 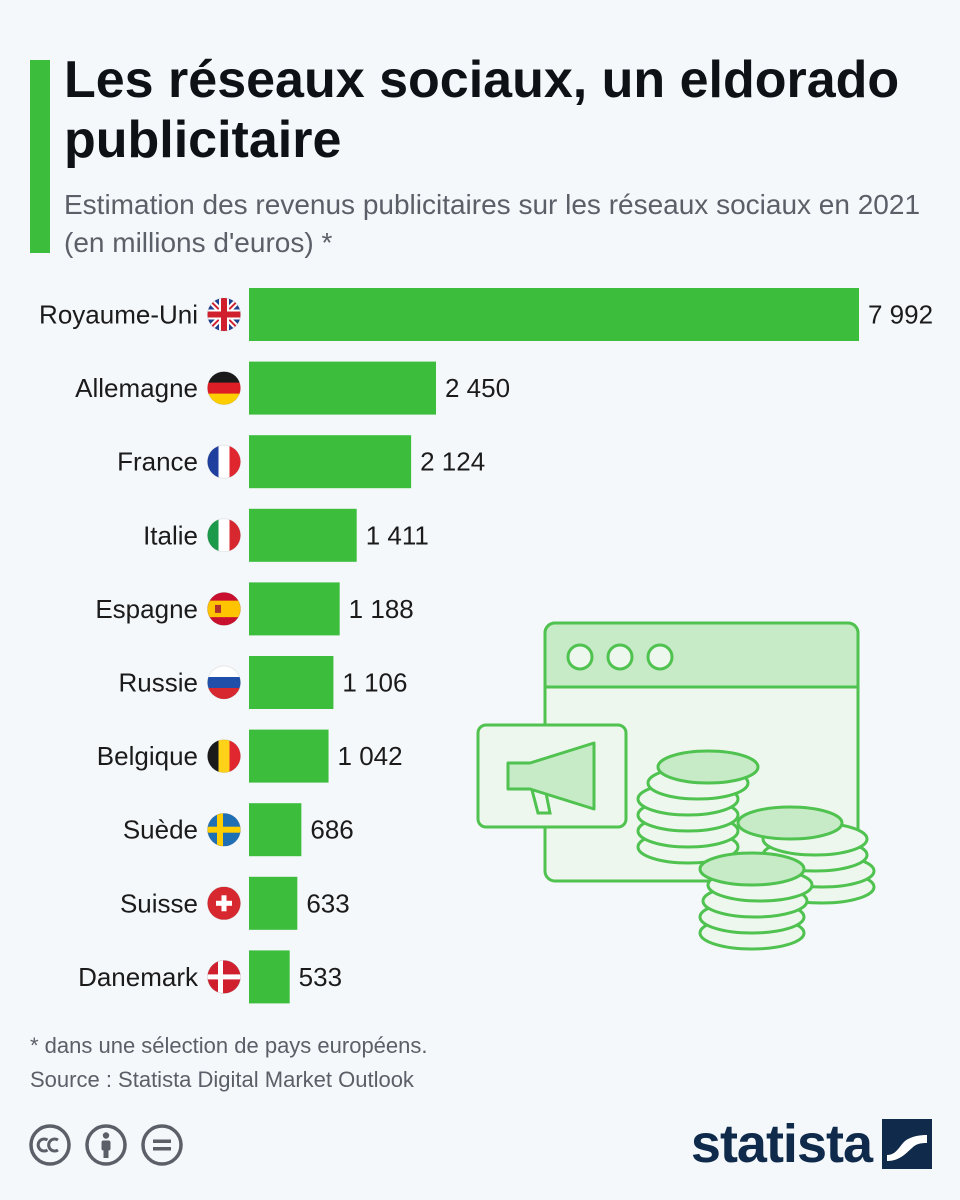 What do you see at coordinates (370, 756) in the screenshot?
I see `value-label: 1 042` at bounding box center [370, 756].